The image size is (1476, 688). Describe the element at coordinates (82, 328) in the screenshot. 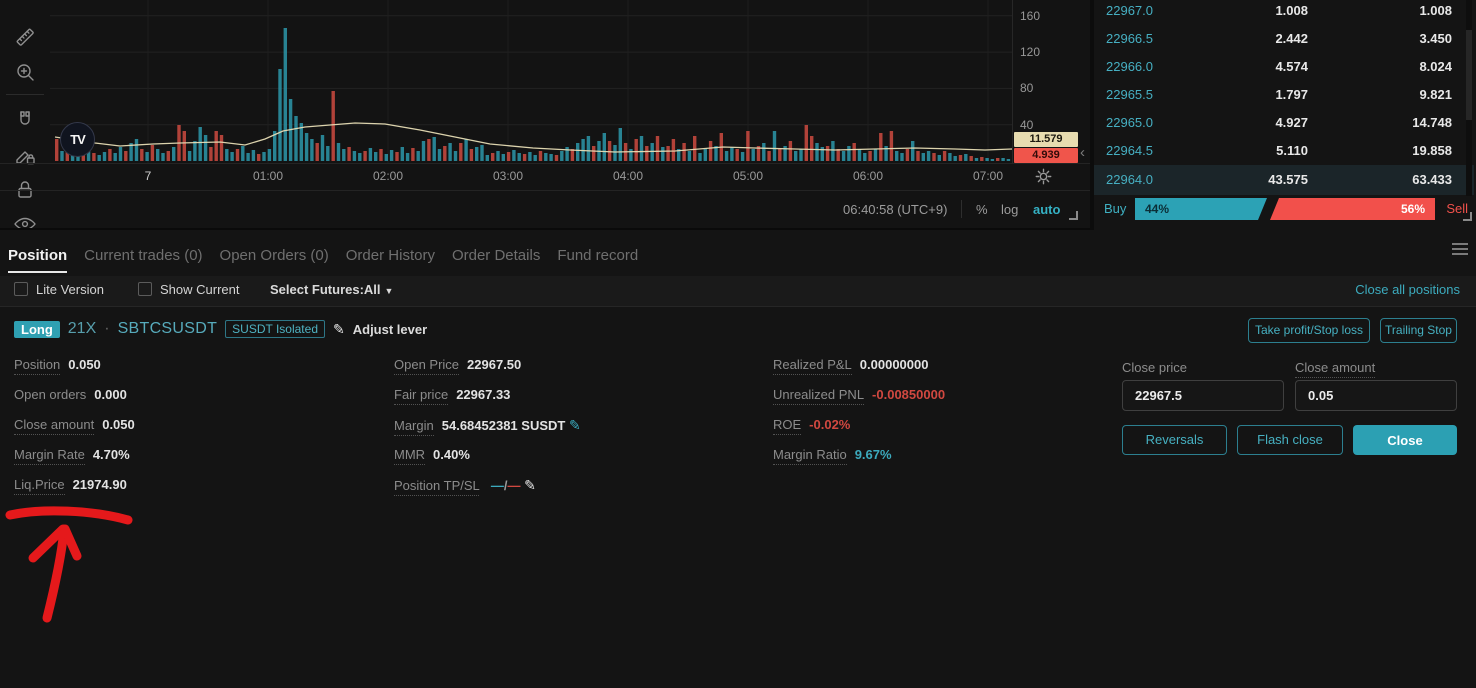

I see `leverage-value: 21X` at that location.